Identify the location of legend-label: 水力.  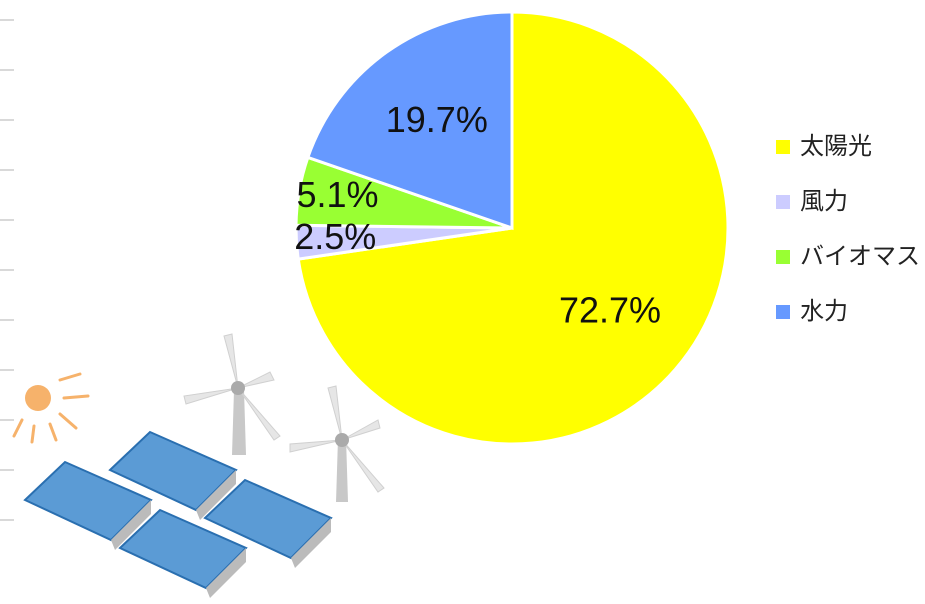
(824, 311).